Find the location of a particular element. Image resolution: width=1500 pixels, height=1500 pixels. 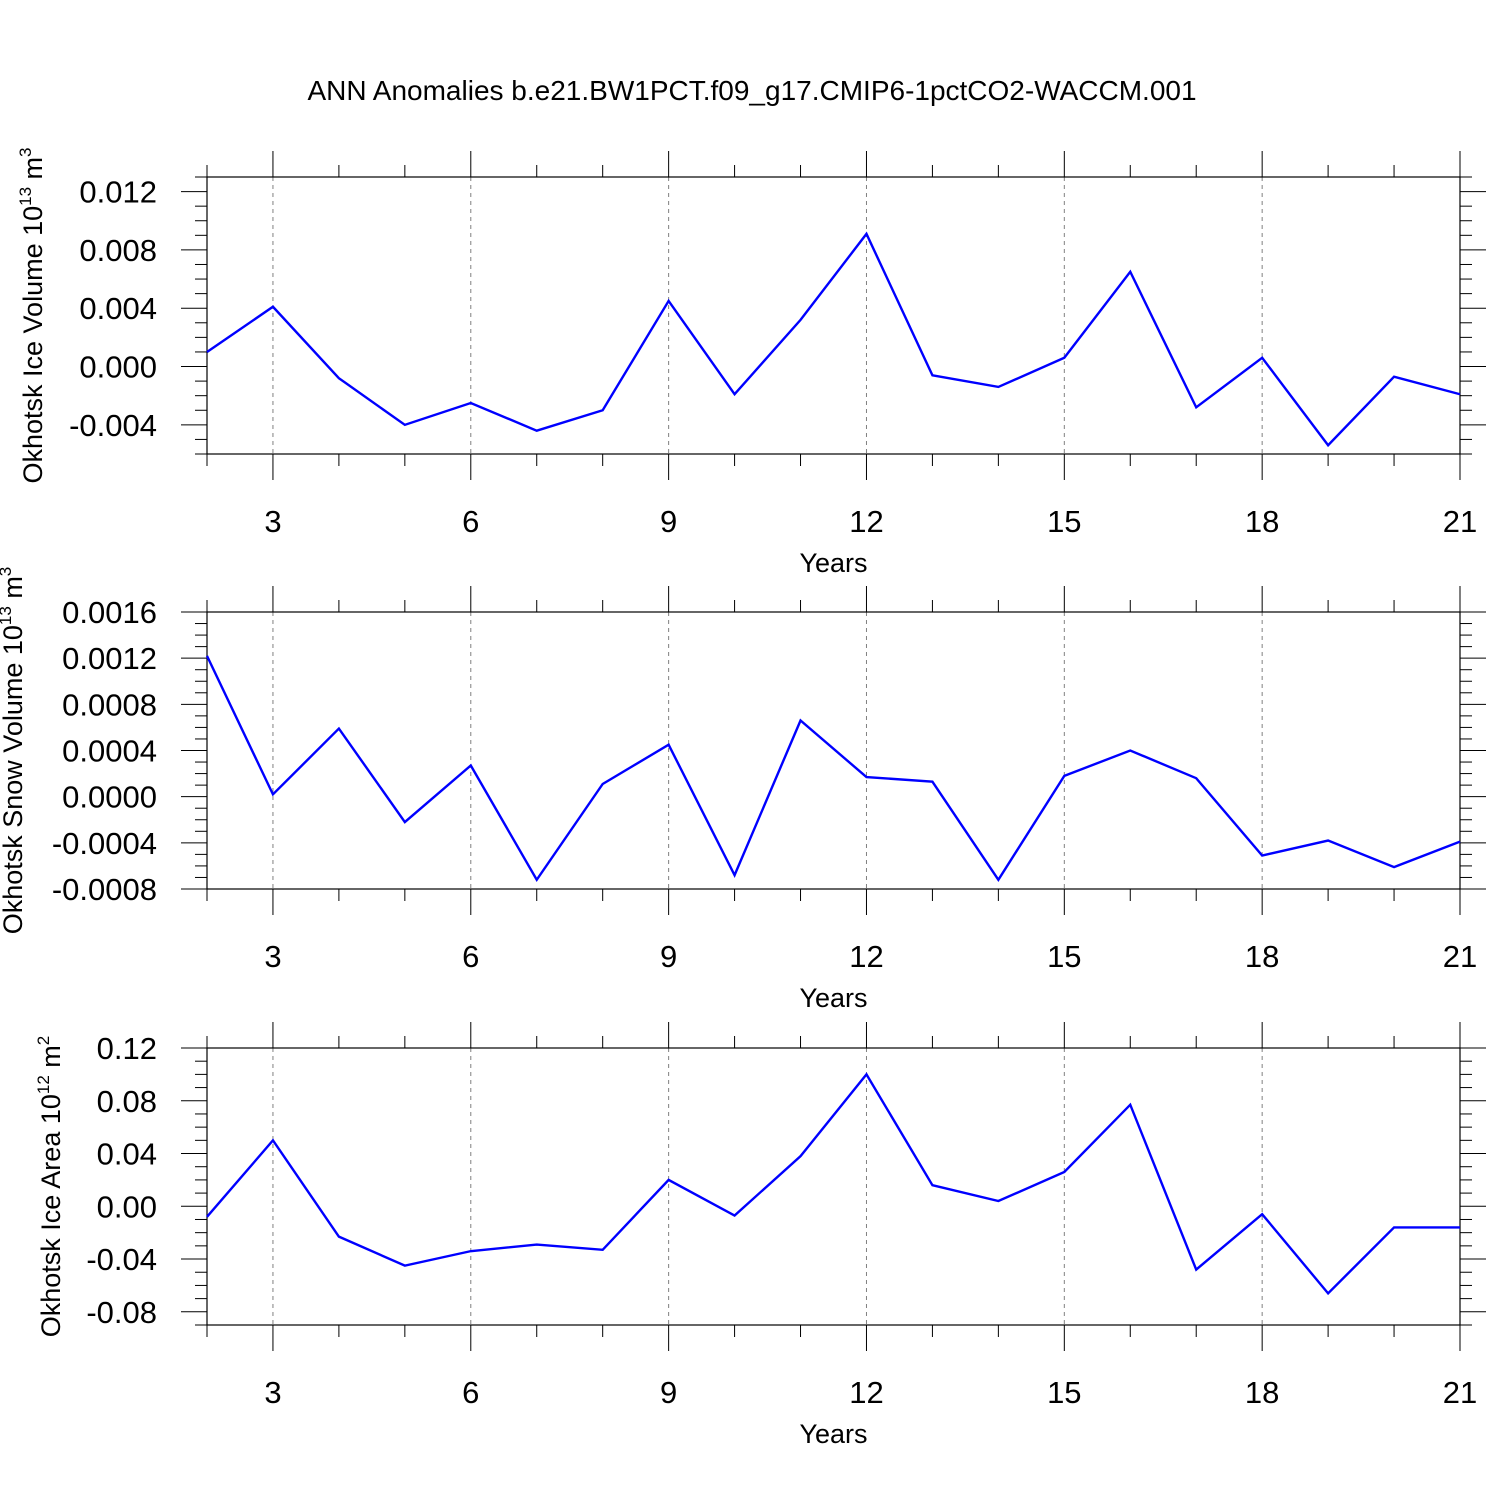

y-axis-label-superscript: 2 is located at coordinates (43, 1040).